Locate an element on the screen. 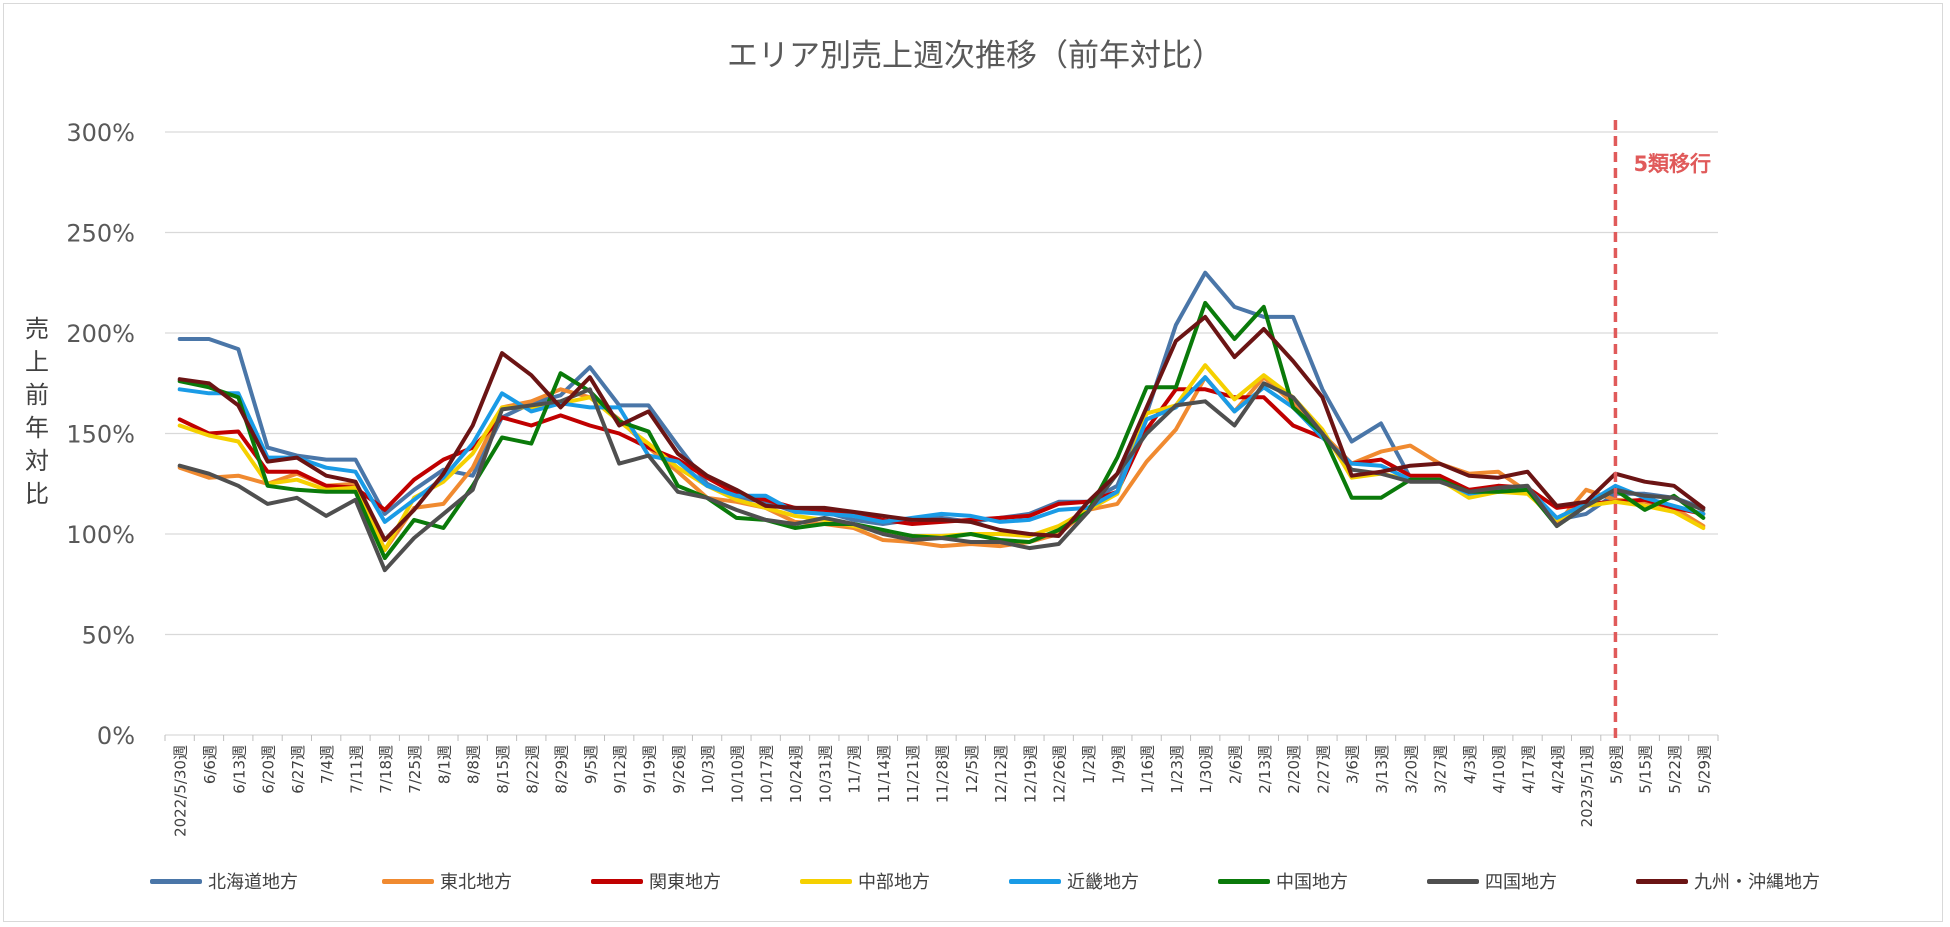 The height and width of the screenshot is (927, 1950). y-tick-label: 150% is located at coordinates (100, 435).